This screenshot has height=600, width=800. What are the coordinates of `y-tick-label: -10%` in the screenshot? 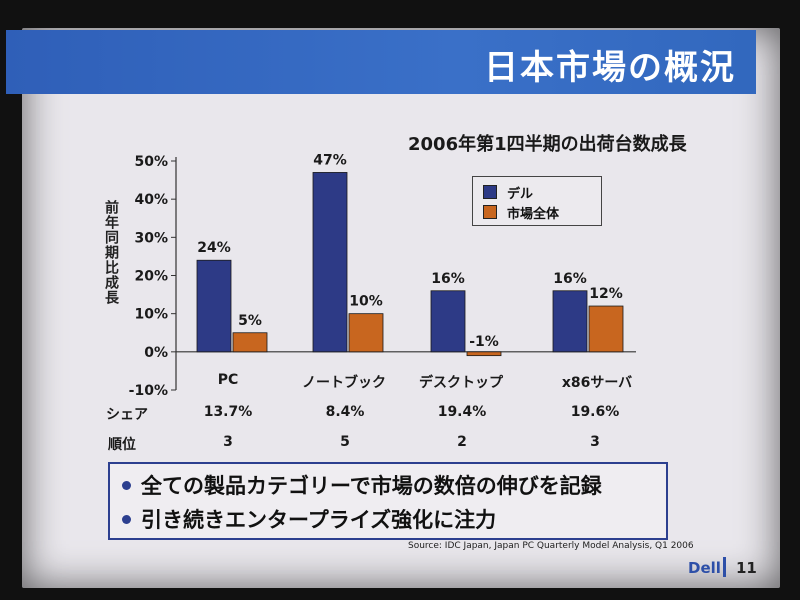 It's located at (148, 391).